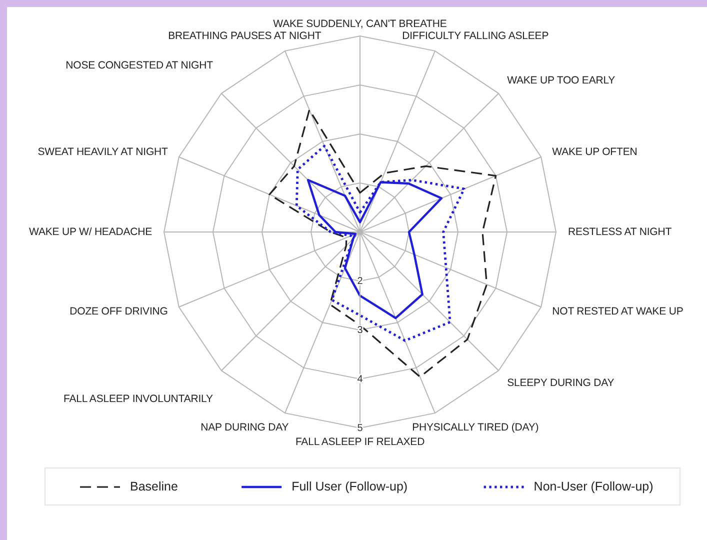  I want to click on spoke-label: NOSE CONGESTED AT NIGHT, so click(140, 65).